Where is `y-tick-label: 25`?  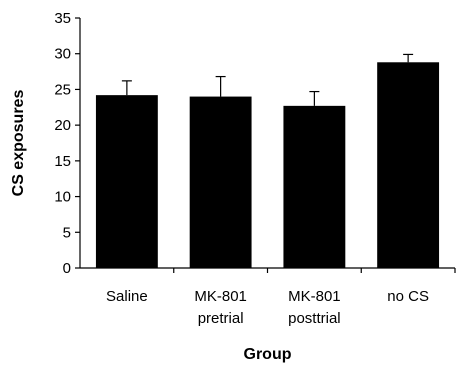
y-tick-label: 25 is located at coordinates (62, 89).